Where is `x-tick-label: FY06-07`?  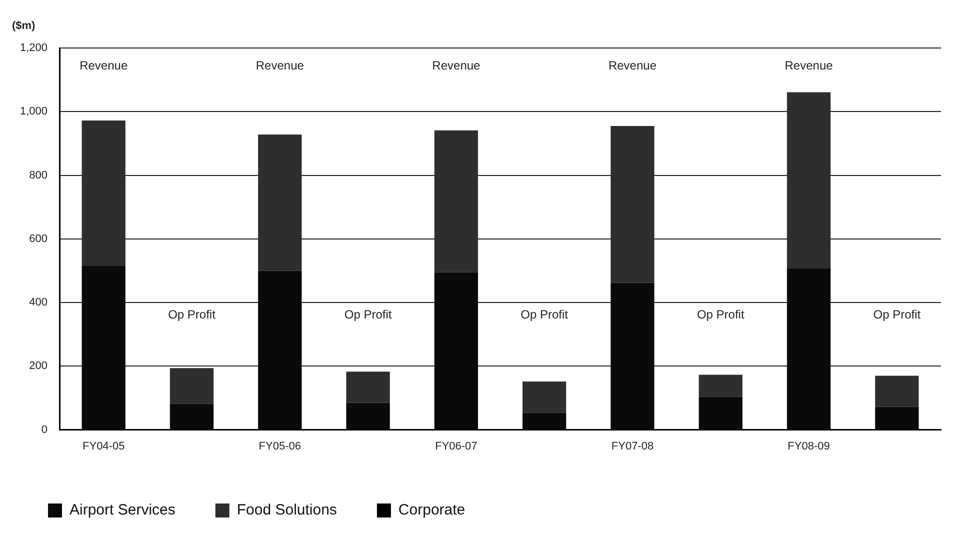
x-tick-label: FY06-07 is located at coordinates (456, 446).